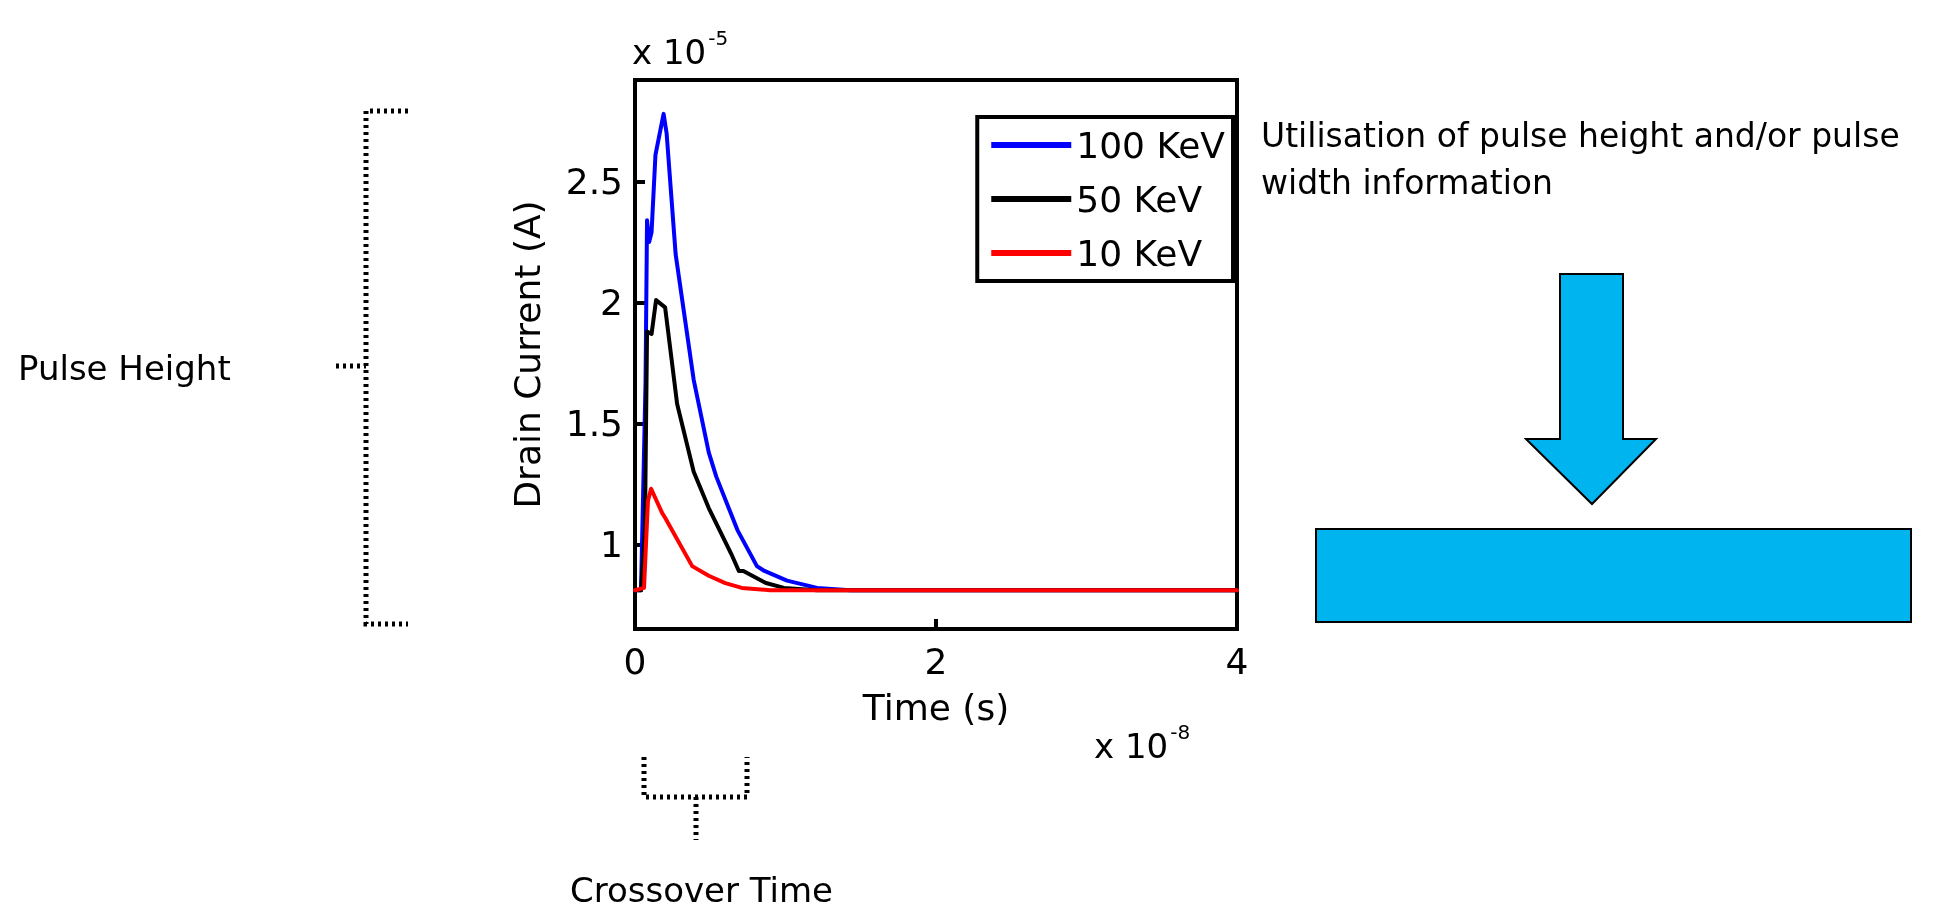  Describe the element at coordinates (936, 661) in the screenshot. I see `x-tick-label: 2` at that location.